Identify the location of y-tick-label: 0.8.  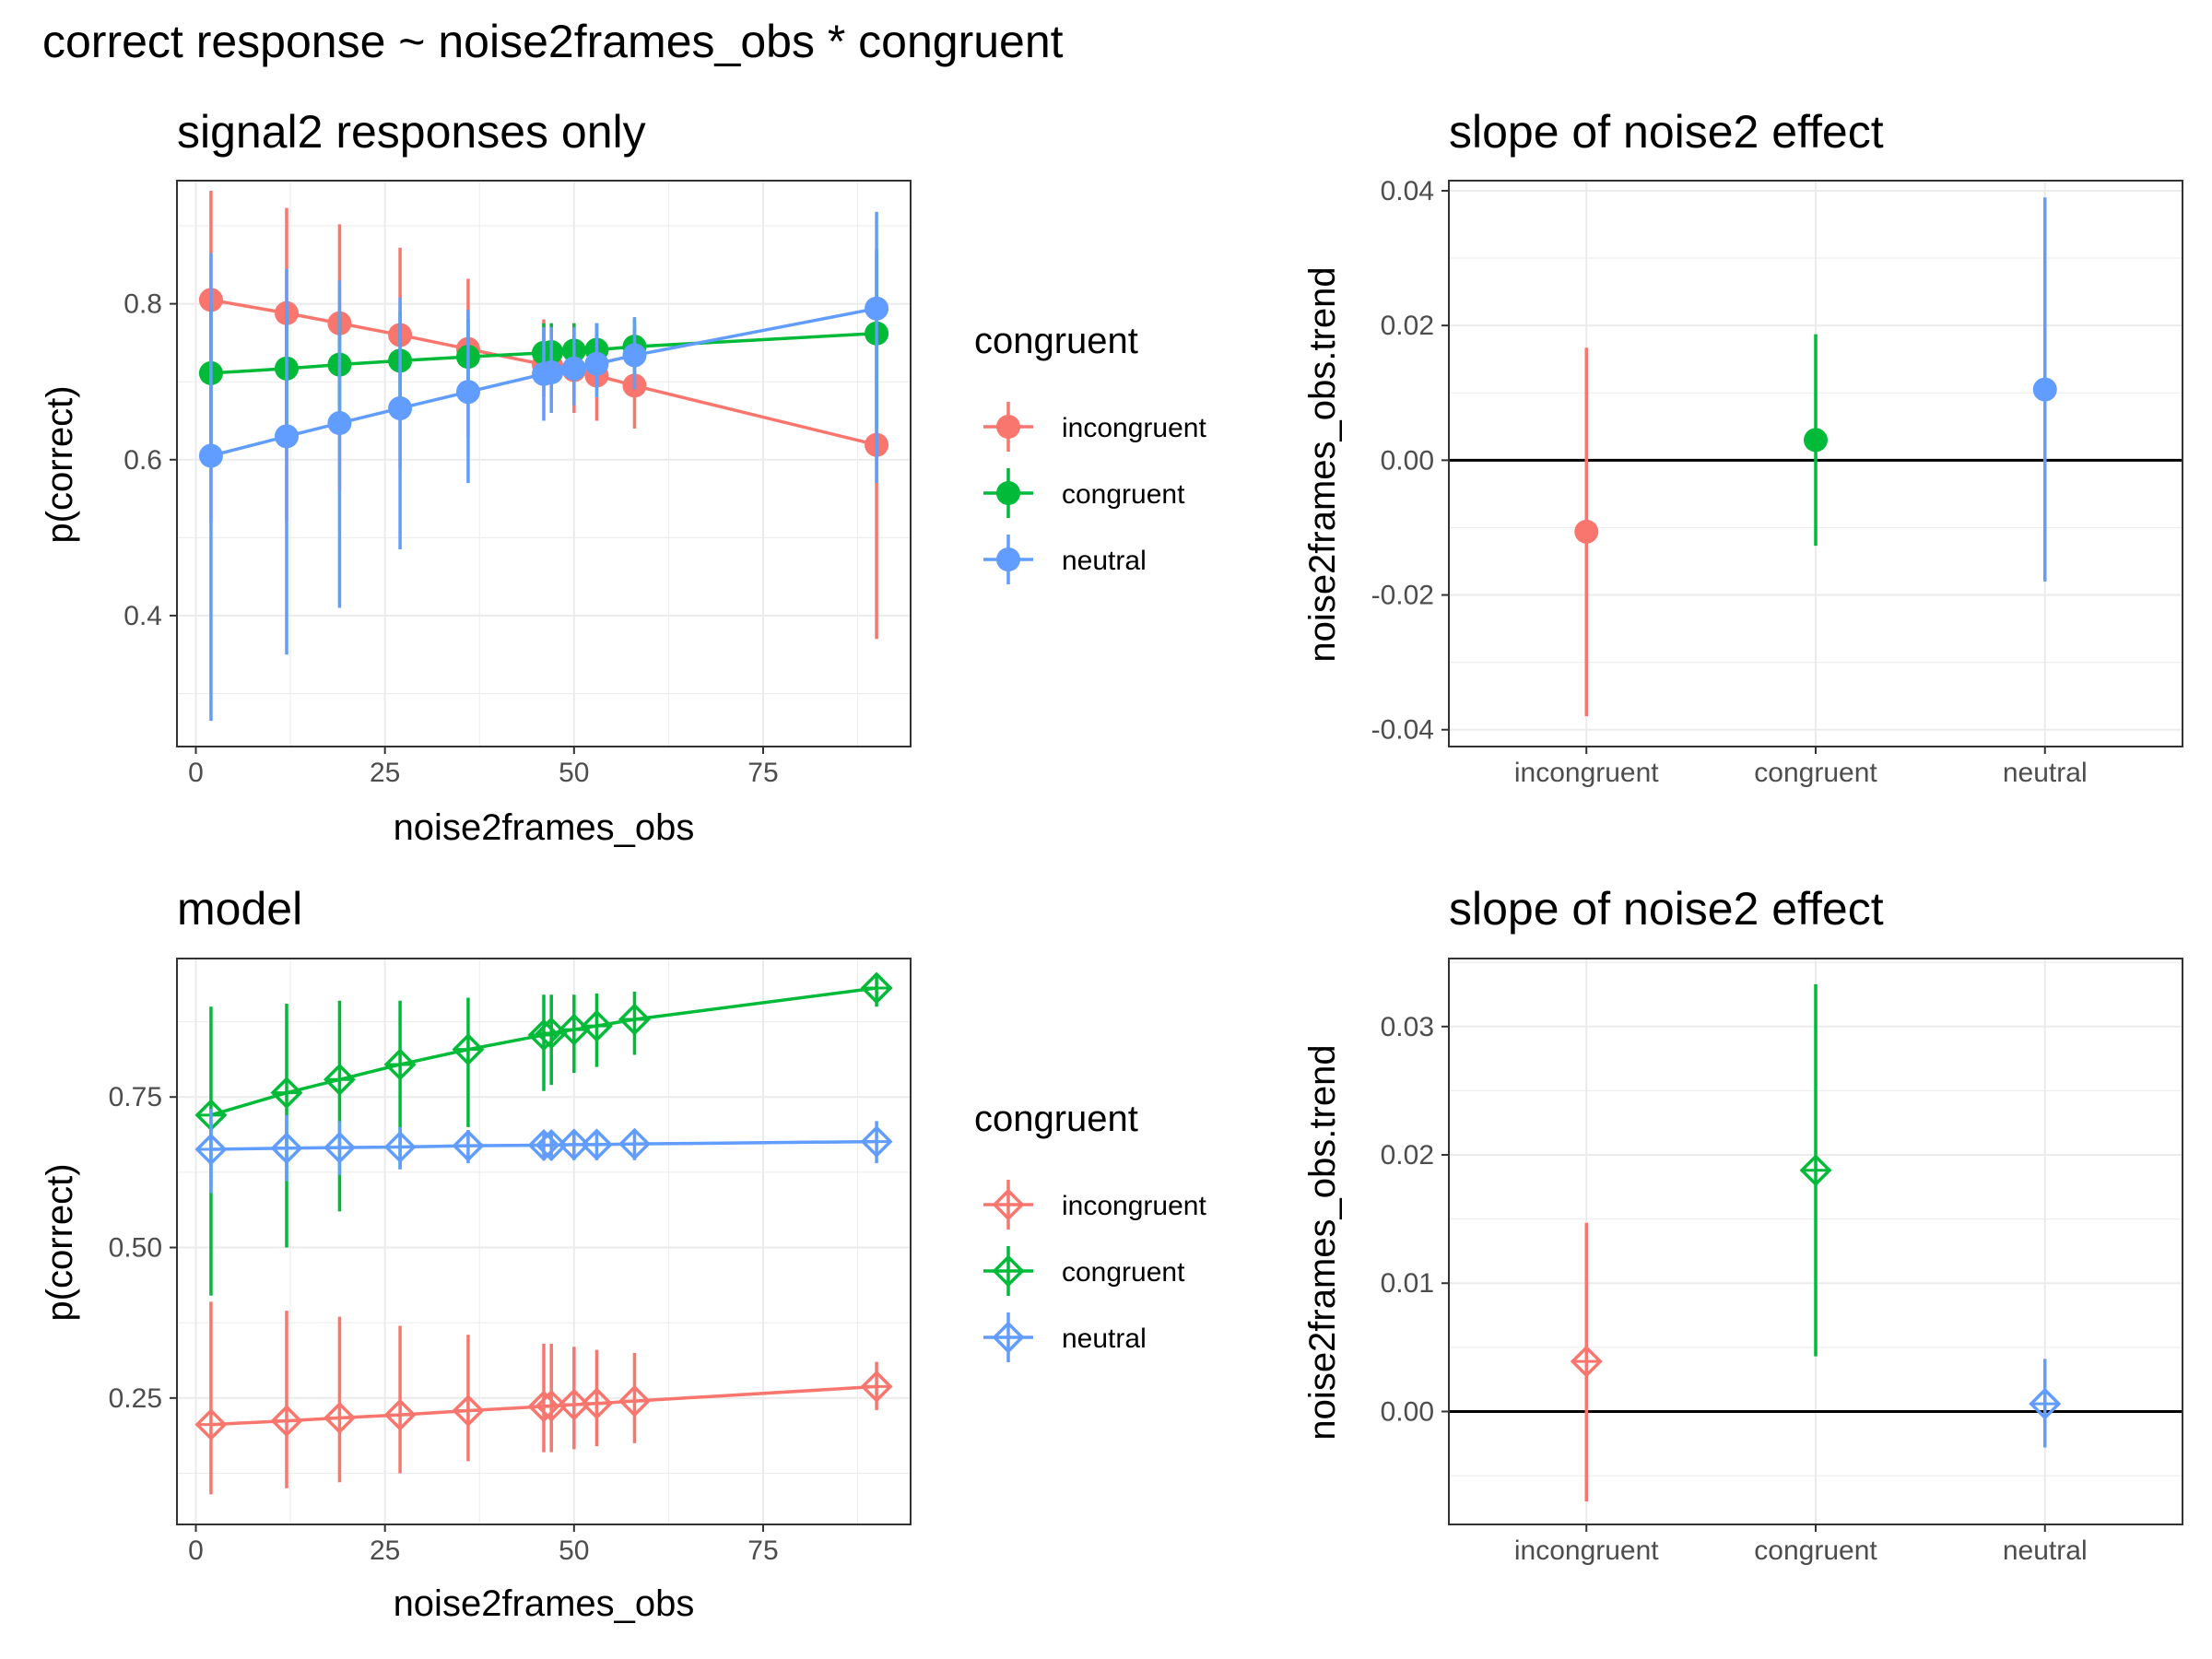
(143, 304).